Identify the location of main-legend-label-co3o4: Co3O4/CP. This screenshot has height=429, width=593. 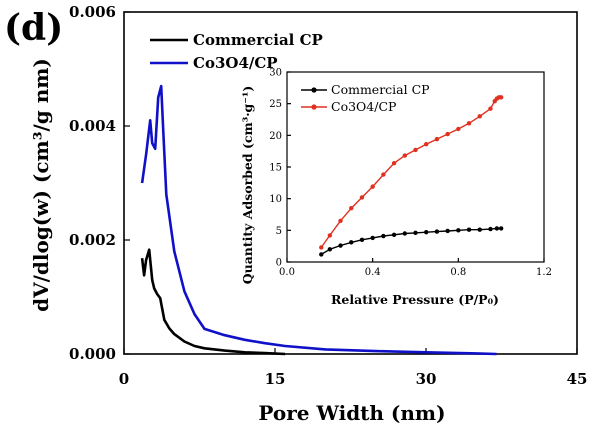
(235, 63).